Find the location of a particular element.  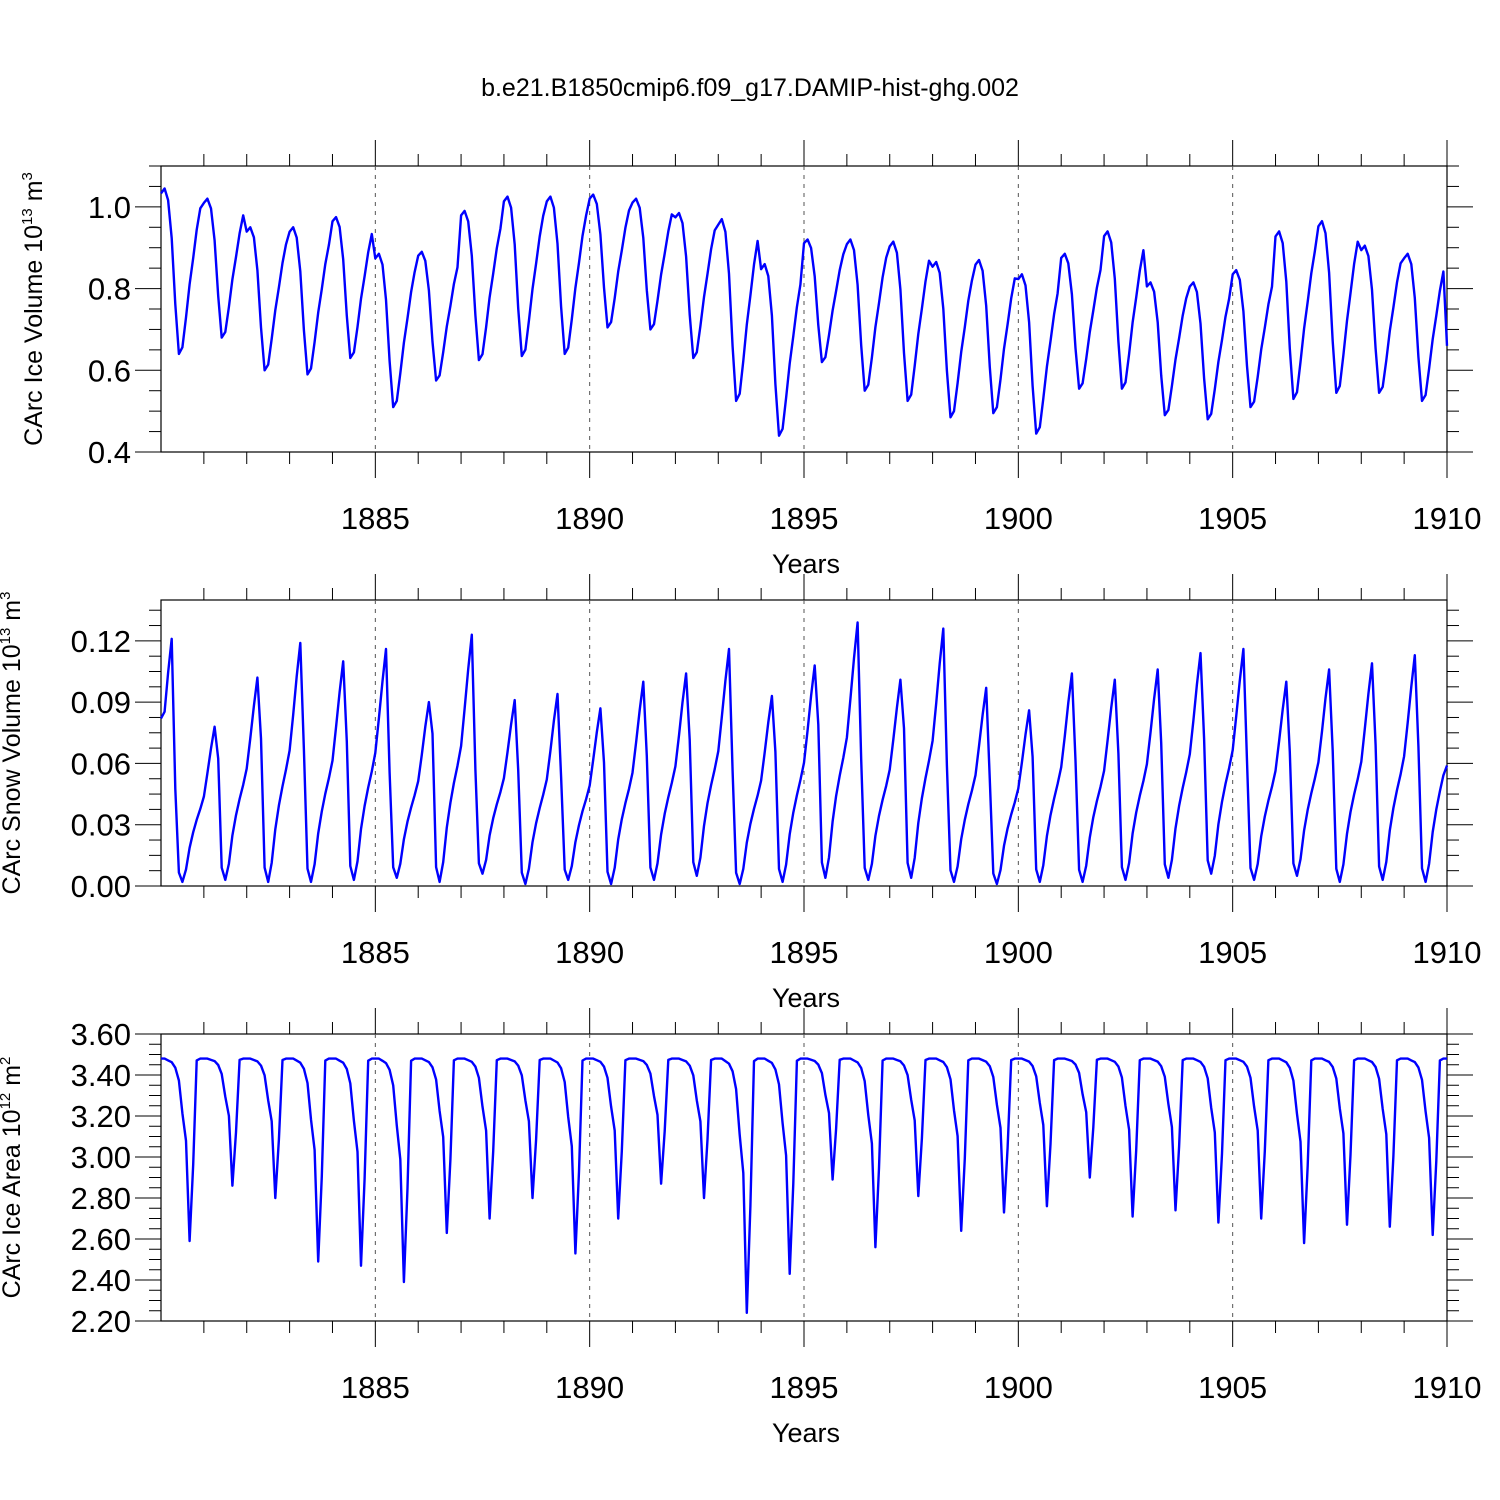

y-axis-label-main: CArc Ice Area 10 is located at coordinates (13, 1203).